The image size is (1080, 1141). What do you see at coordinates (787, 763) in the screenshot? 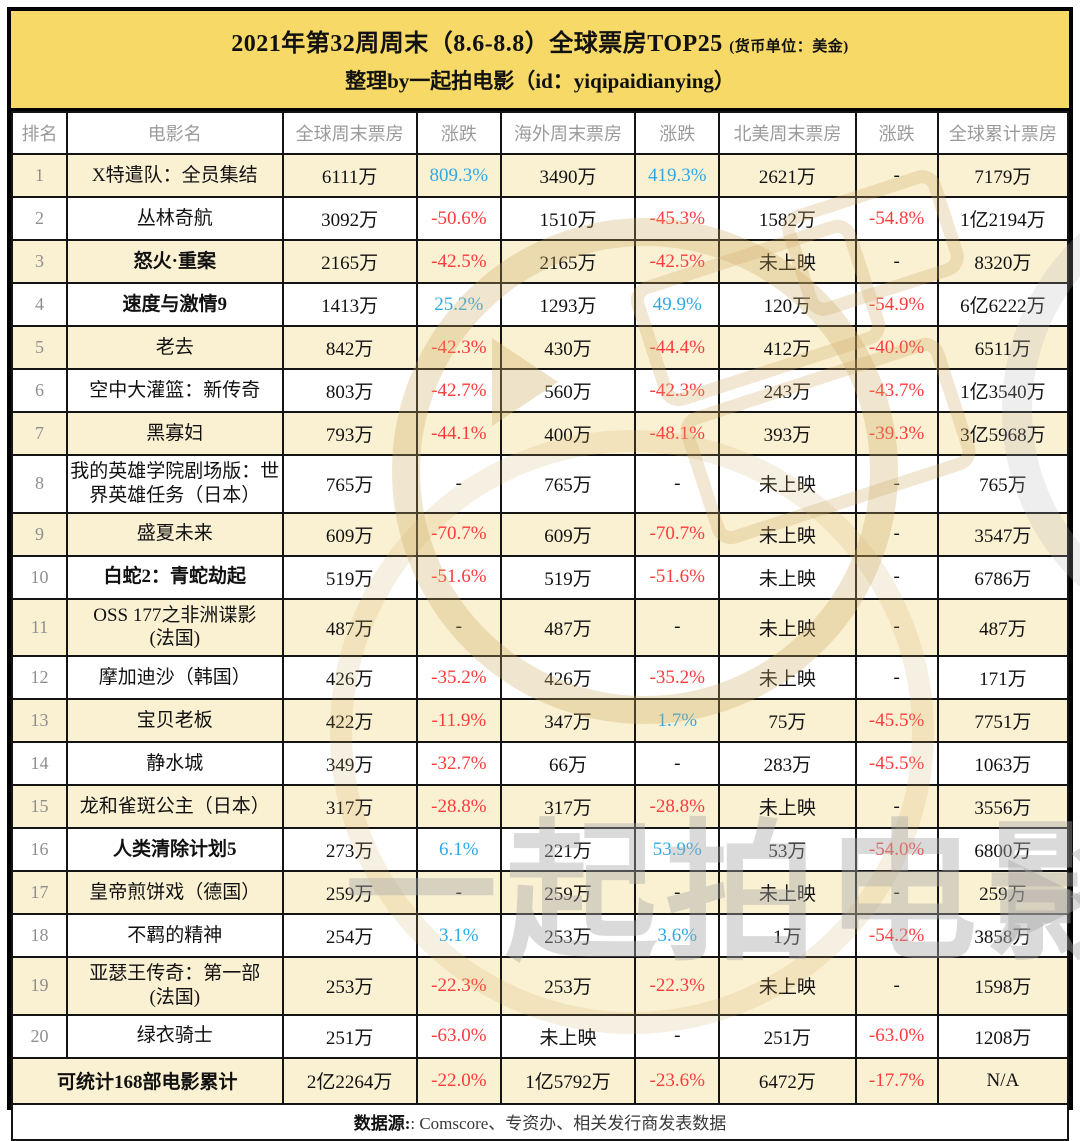
I see `na-weekend-cell: 283万` at bounding box center [787, 763].